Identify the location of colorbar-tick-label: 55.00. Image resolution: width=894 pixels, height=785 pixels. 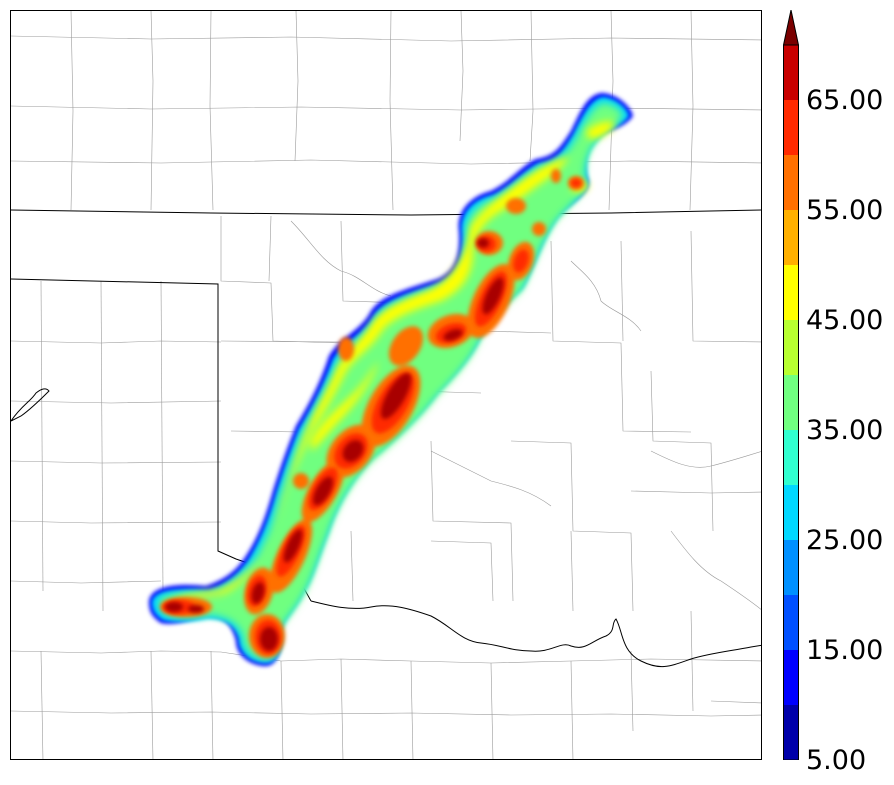
(845, 210).